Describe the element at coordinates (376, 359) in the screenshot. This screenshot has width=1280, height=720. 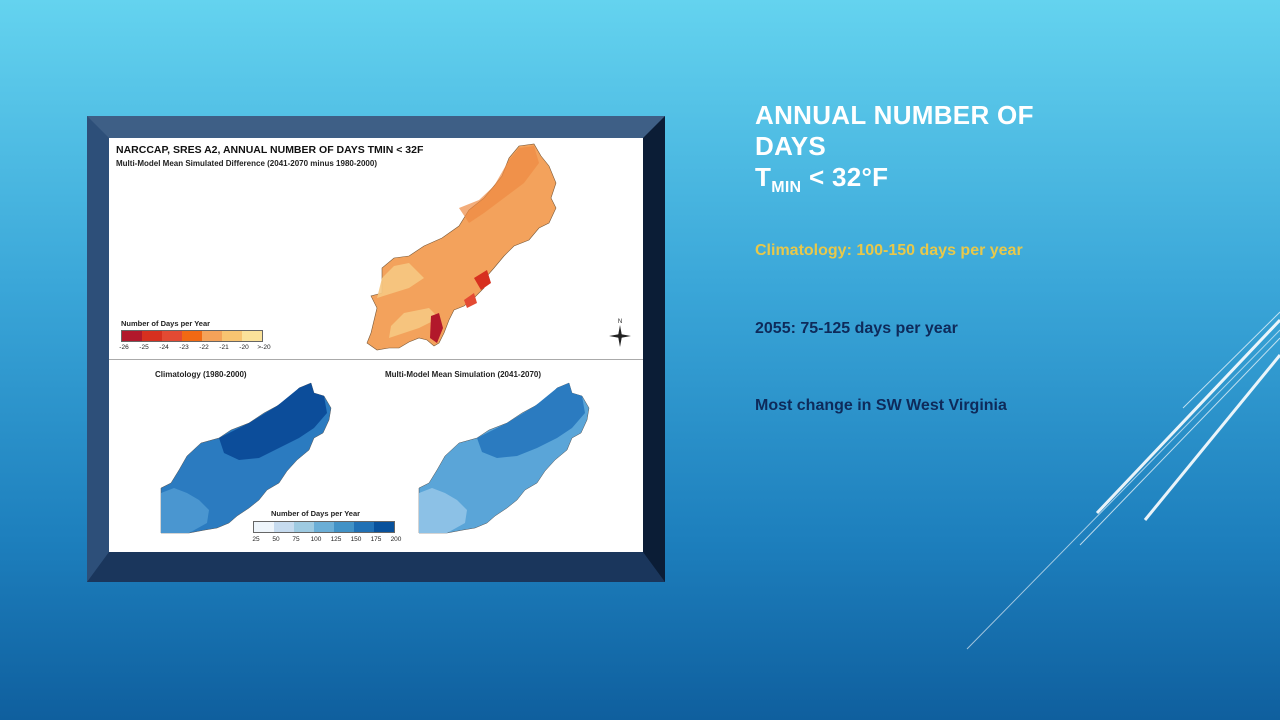
I see `panel-divider` at that location.